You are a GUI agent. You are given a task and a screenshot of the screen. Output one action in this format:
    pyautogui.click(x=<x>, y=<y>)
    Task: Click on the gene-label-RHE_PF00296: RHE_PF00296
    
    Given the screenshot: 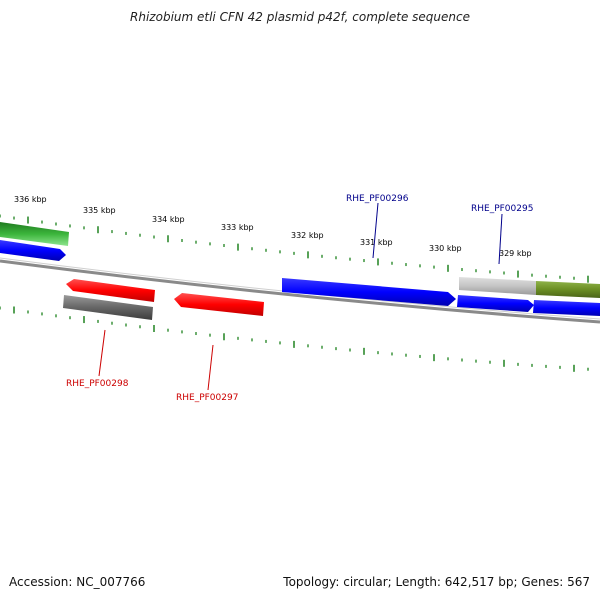 What is the action you would take?
    pyautogui.click(x=377, y=199)
    